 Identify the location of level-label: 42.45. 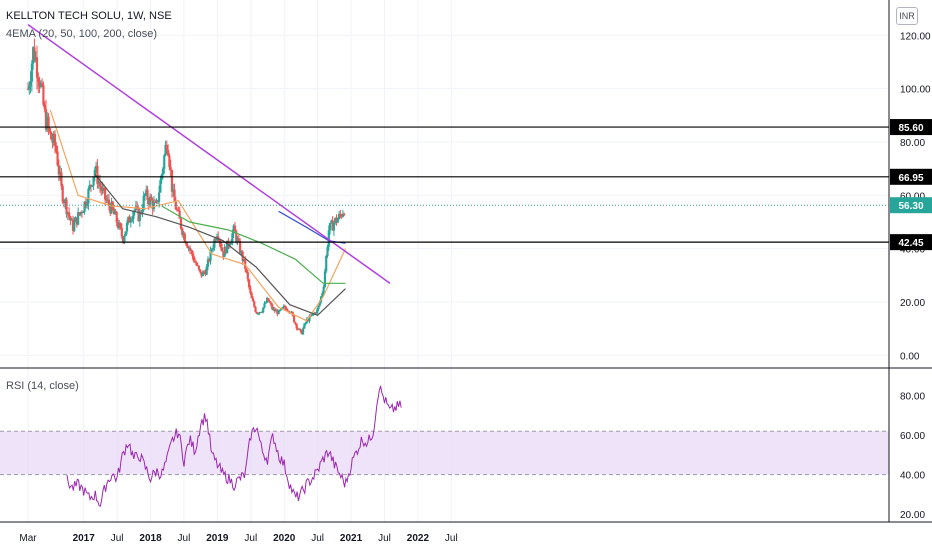
(910, 243).